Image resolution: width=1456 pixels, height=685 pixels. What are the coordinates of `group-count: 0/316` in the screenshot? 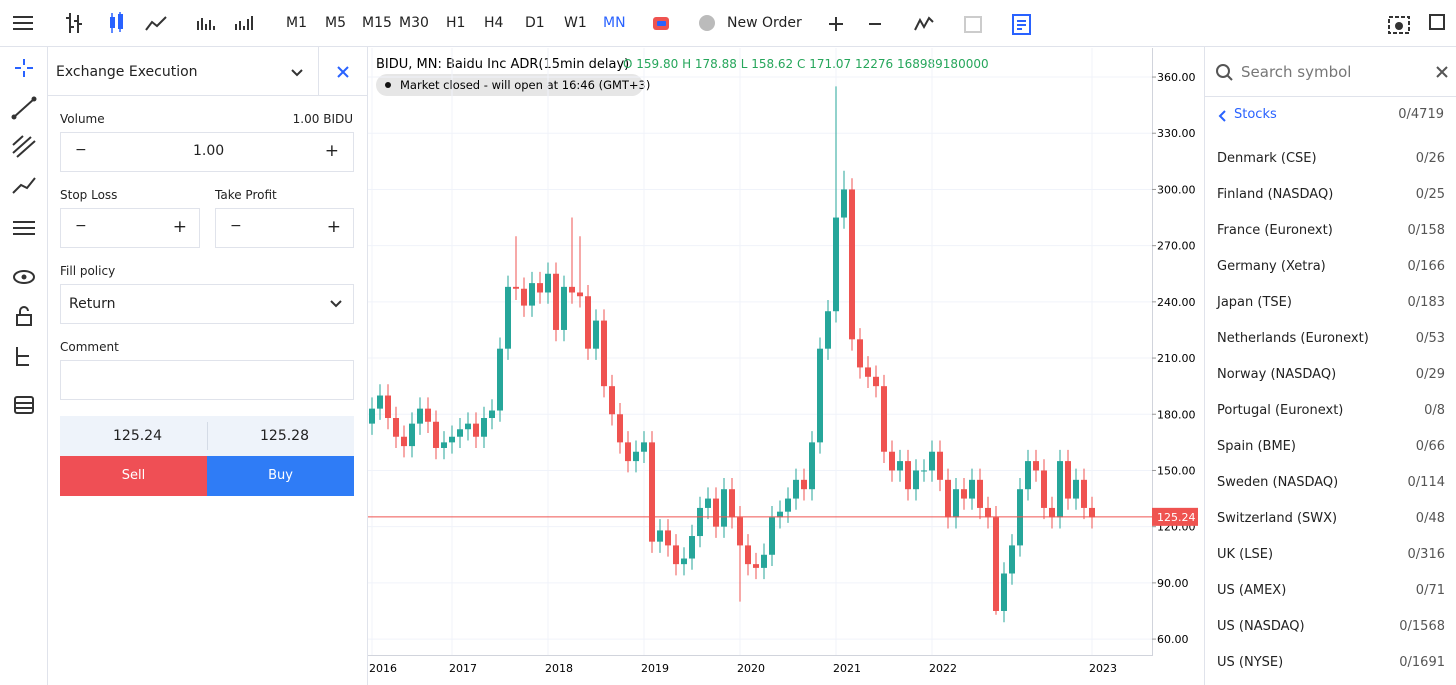 It's located at (1426, 554).